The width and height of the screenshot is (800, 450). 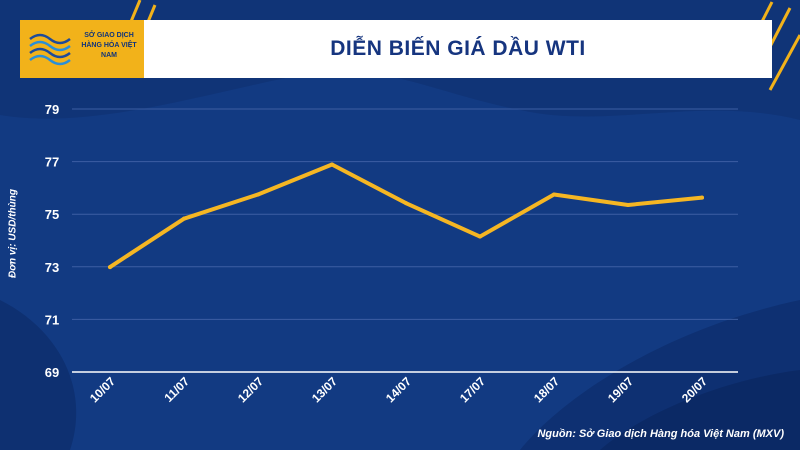 I want to click on y-axis-label: Đơn vị: USD/thùng, so click(x=13, y=233).